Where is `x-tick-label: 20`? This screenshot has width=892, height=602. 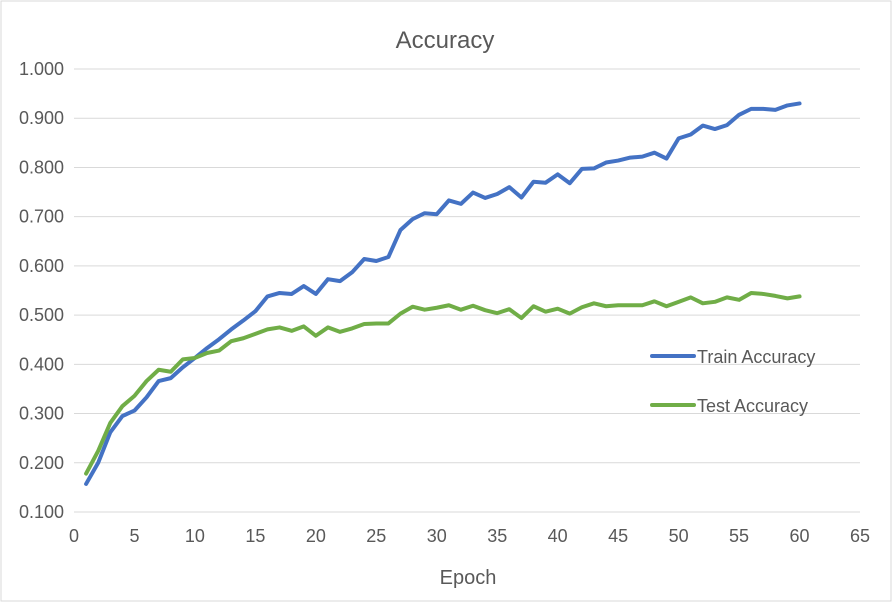 x-tick-label: 20 is located at coordinates (316, 536).